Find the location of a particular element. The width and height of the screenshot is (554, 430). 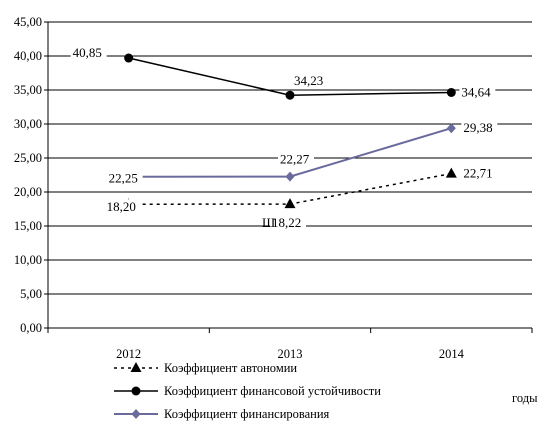

x-tick-label: 2014 is located at coordinates (452, 354).